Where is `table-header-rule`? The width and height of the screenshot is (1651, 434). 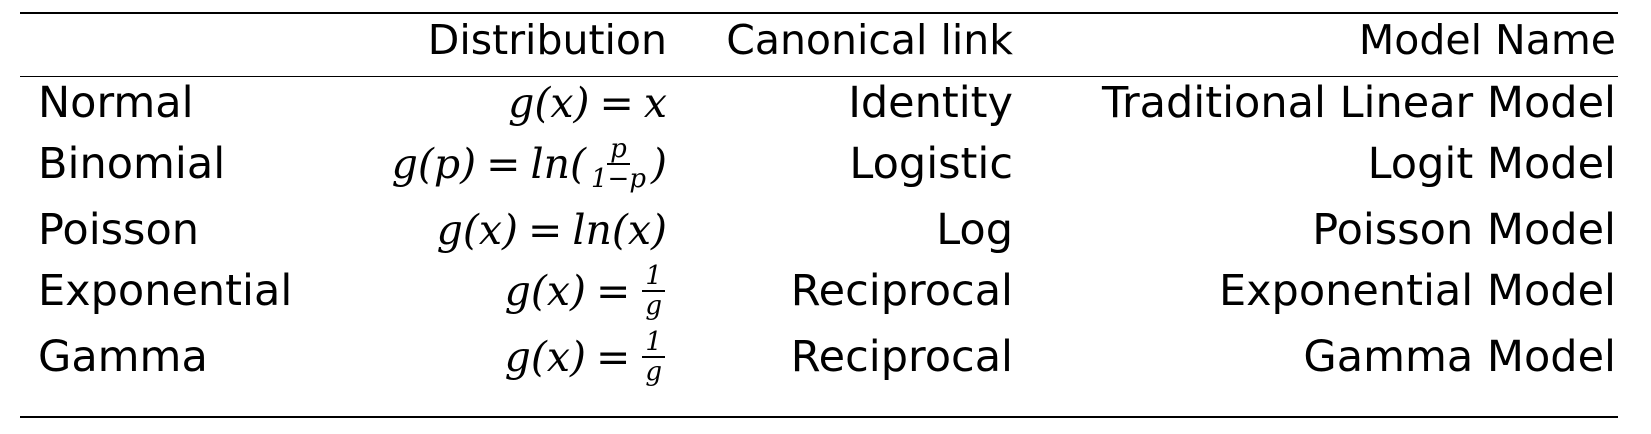
table-header-rule is located at coordinates (819, 76).